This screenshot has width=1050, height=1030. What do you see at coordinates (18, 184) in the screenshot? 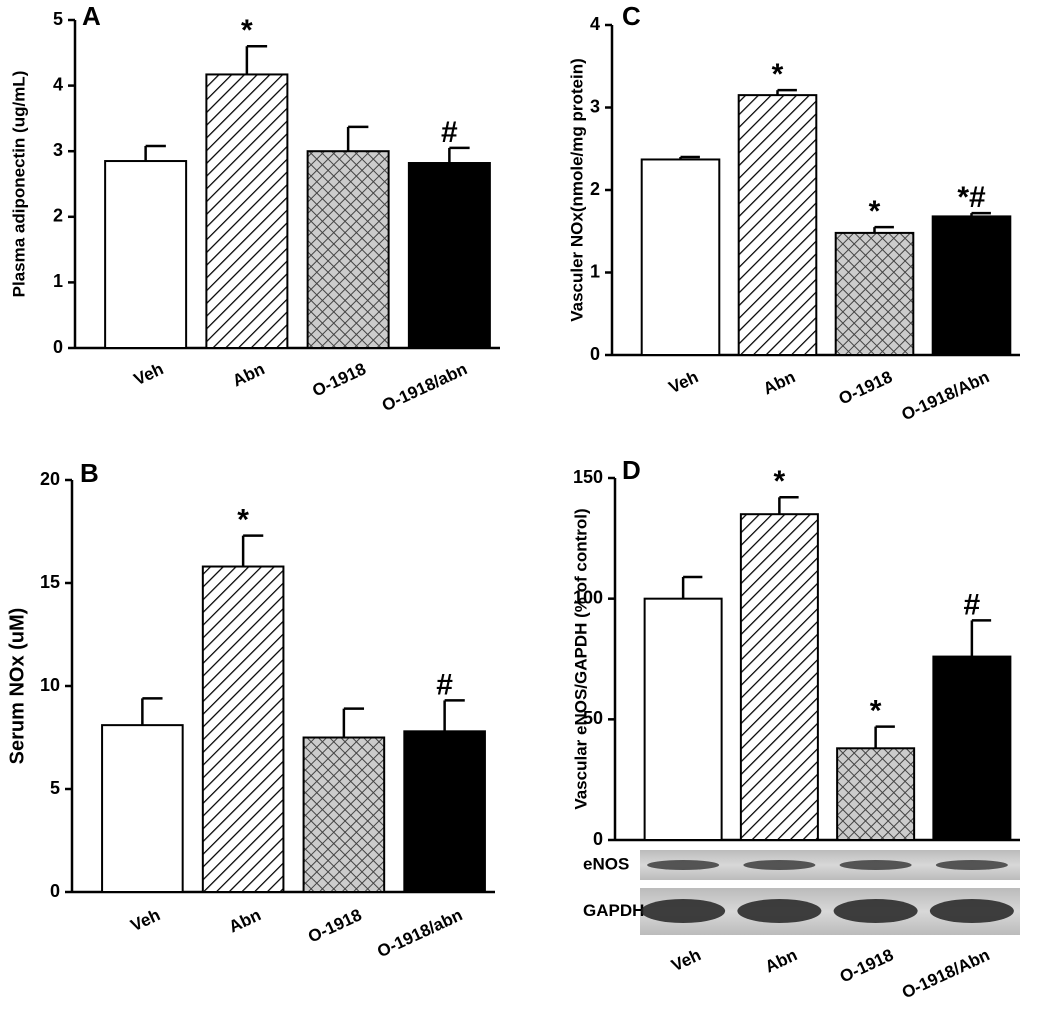
I see `y-axis-label: Plasma adiponectin (ug/mL)` at bounding box center [18, 184].